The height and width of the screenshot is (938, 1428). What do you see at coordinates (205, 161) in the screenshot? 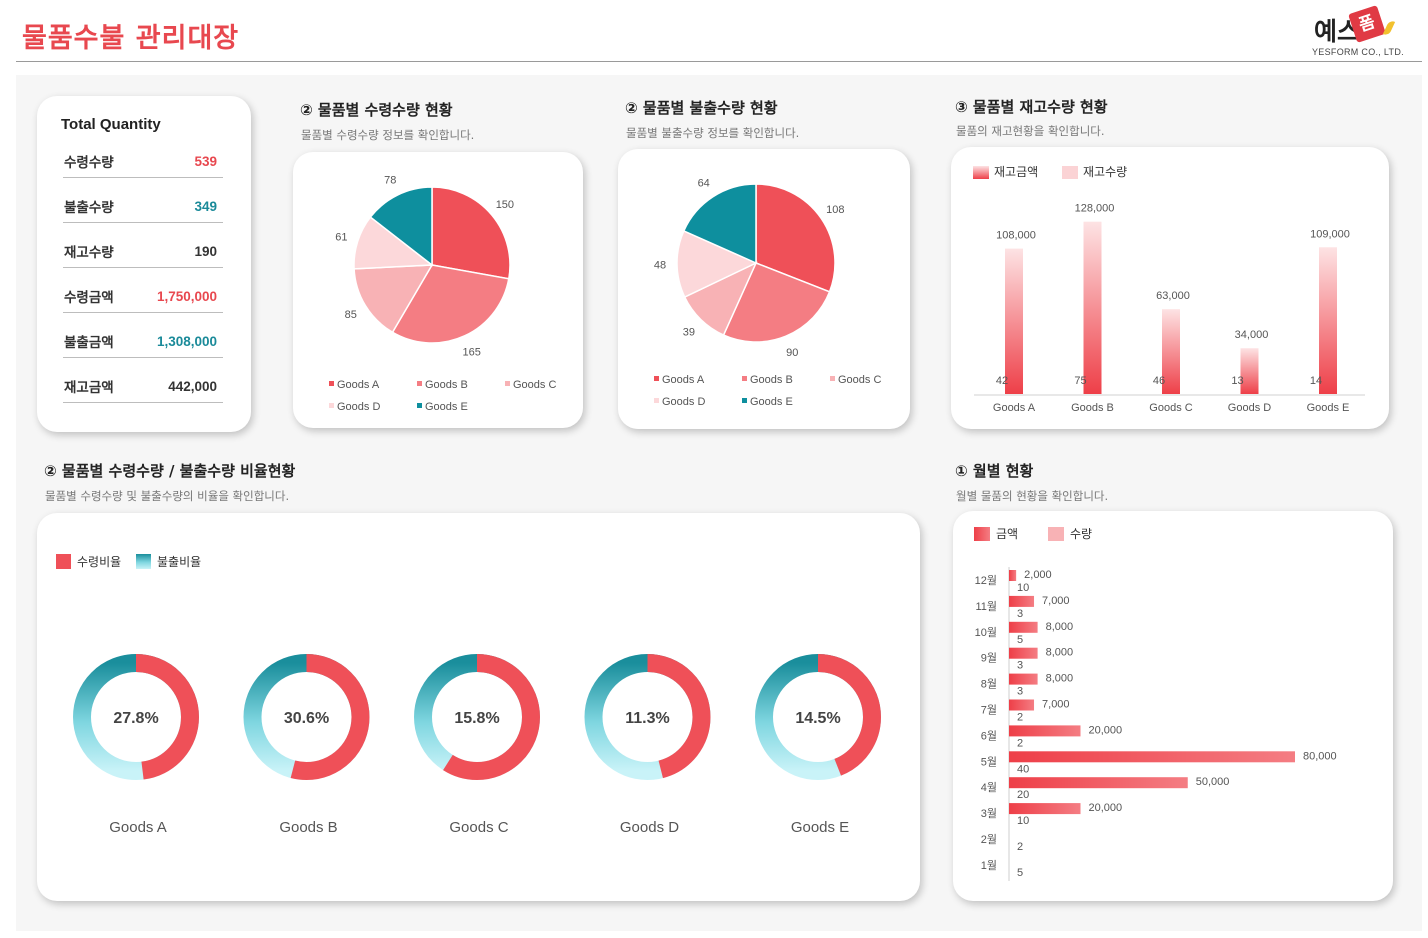
I see `total-row-value: 539` at bounding box center [205, 161].